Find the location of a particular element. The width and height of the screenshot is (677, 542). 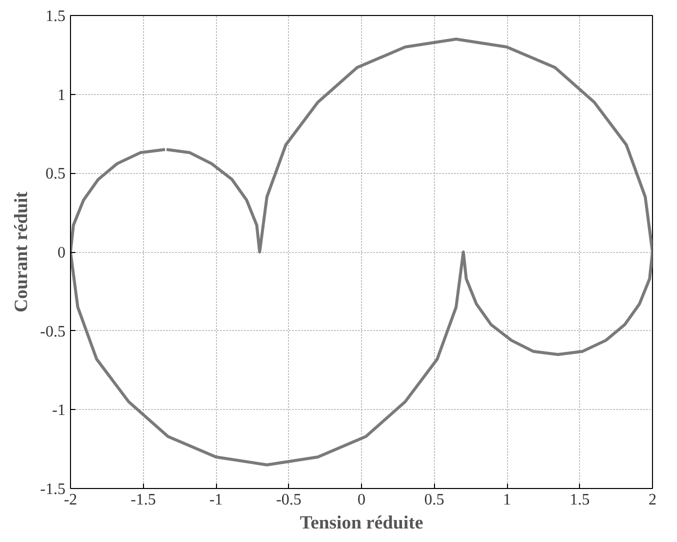

y-tick-label: 1 is located at coordinates (62, 95).